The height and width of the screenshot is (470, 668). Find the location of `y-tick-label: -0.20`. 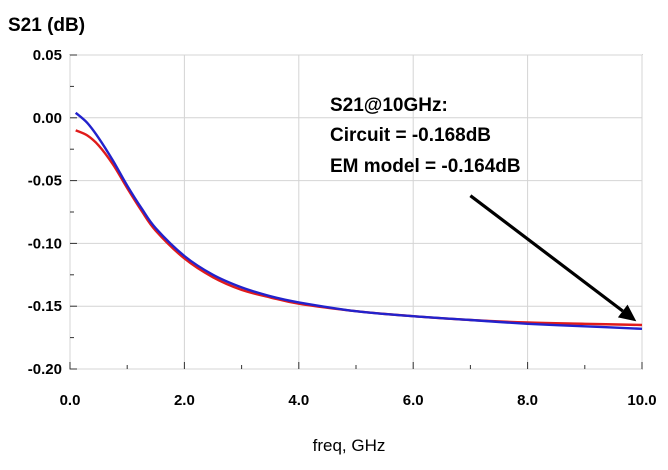

y-tick-label: -0.20 is located at coordinates (45, 369).